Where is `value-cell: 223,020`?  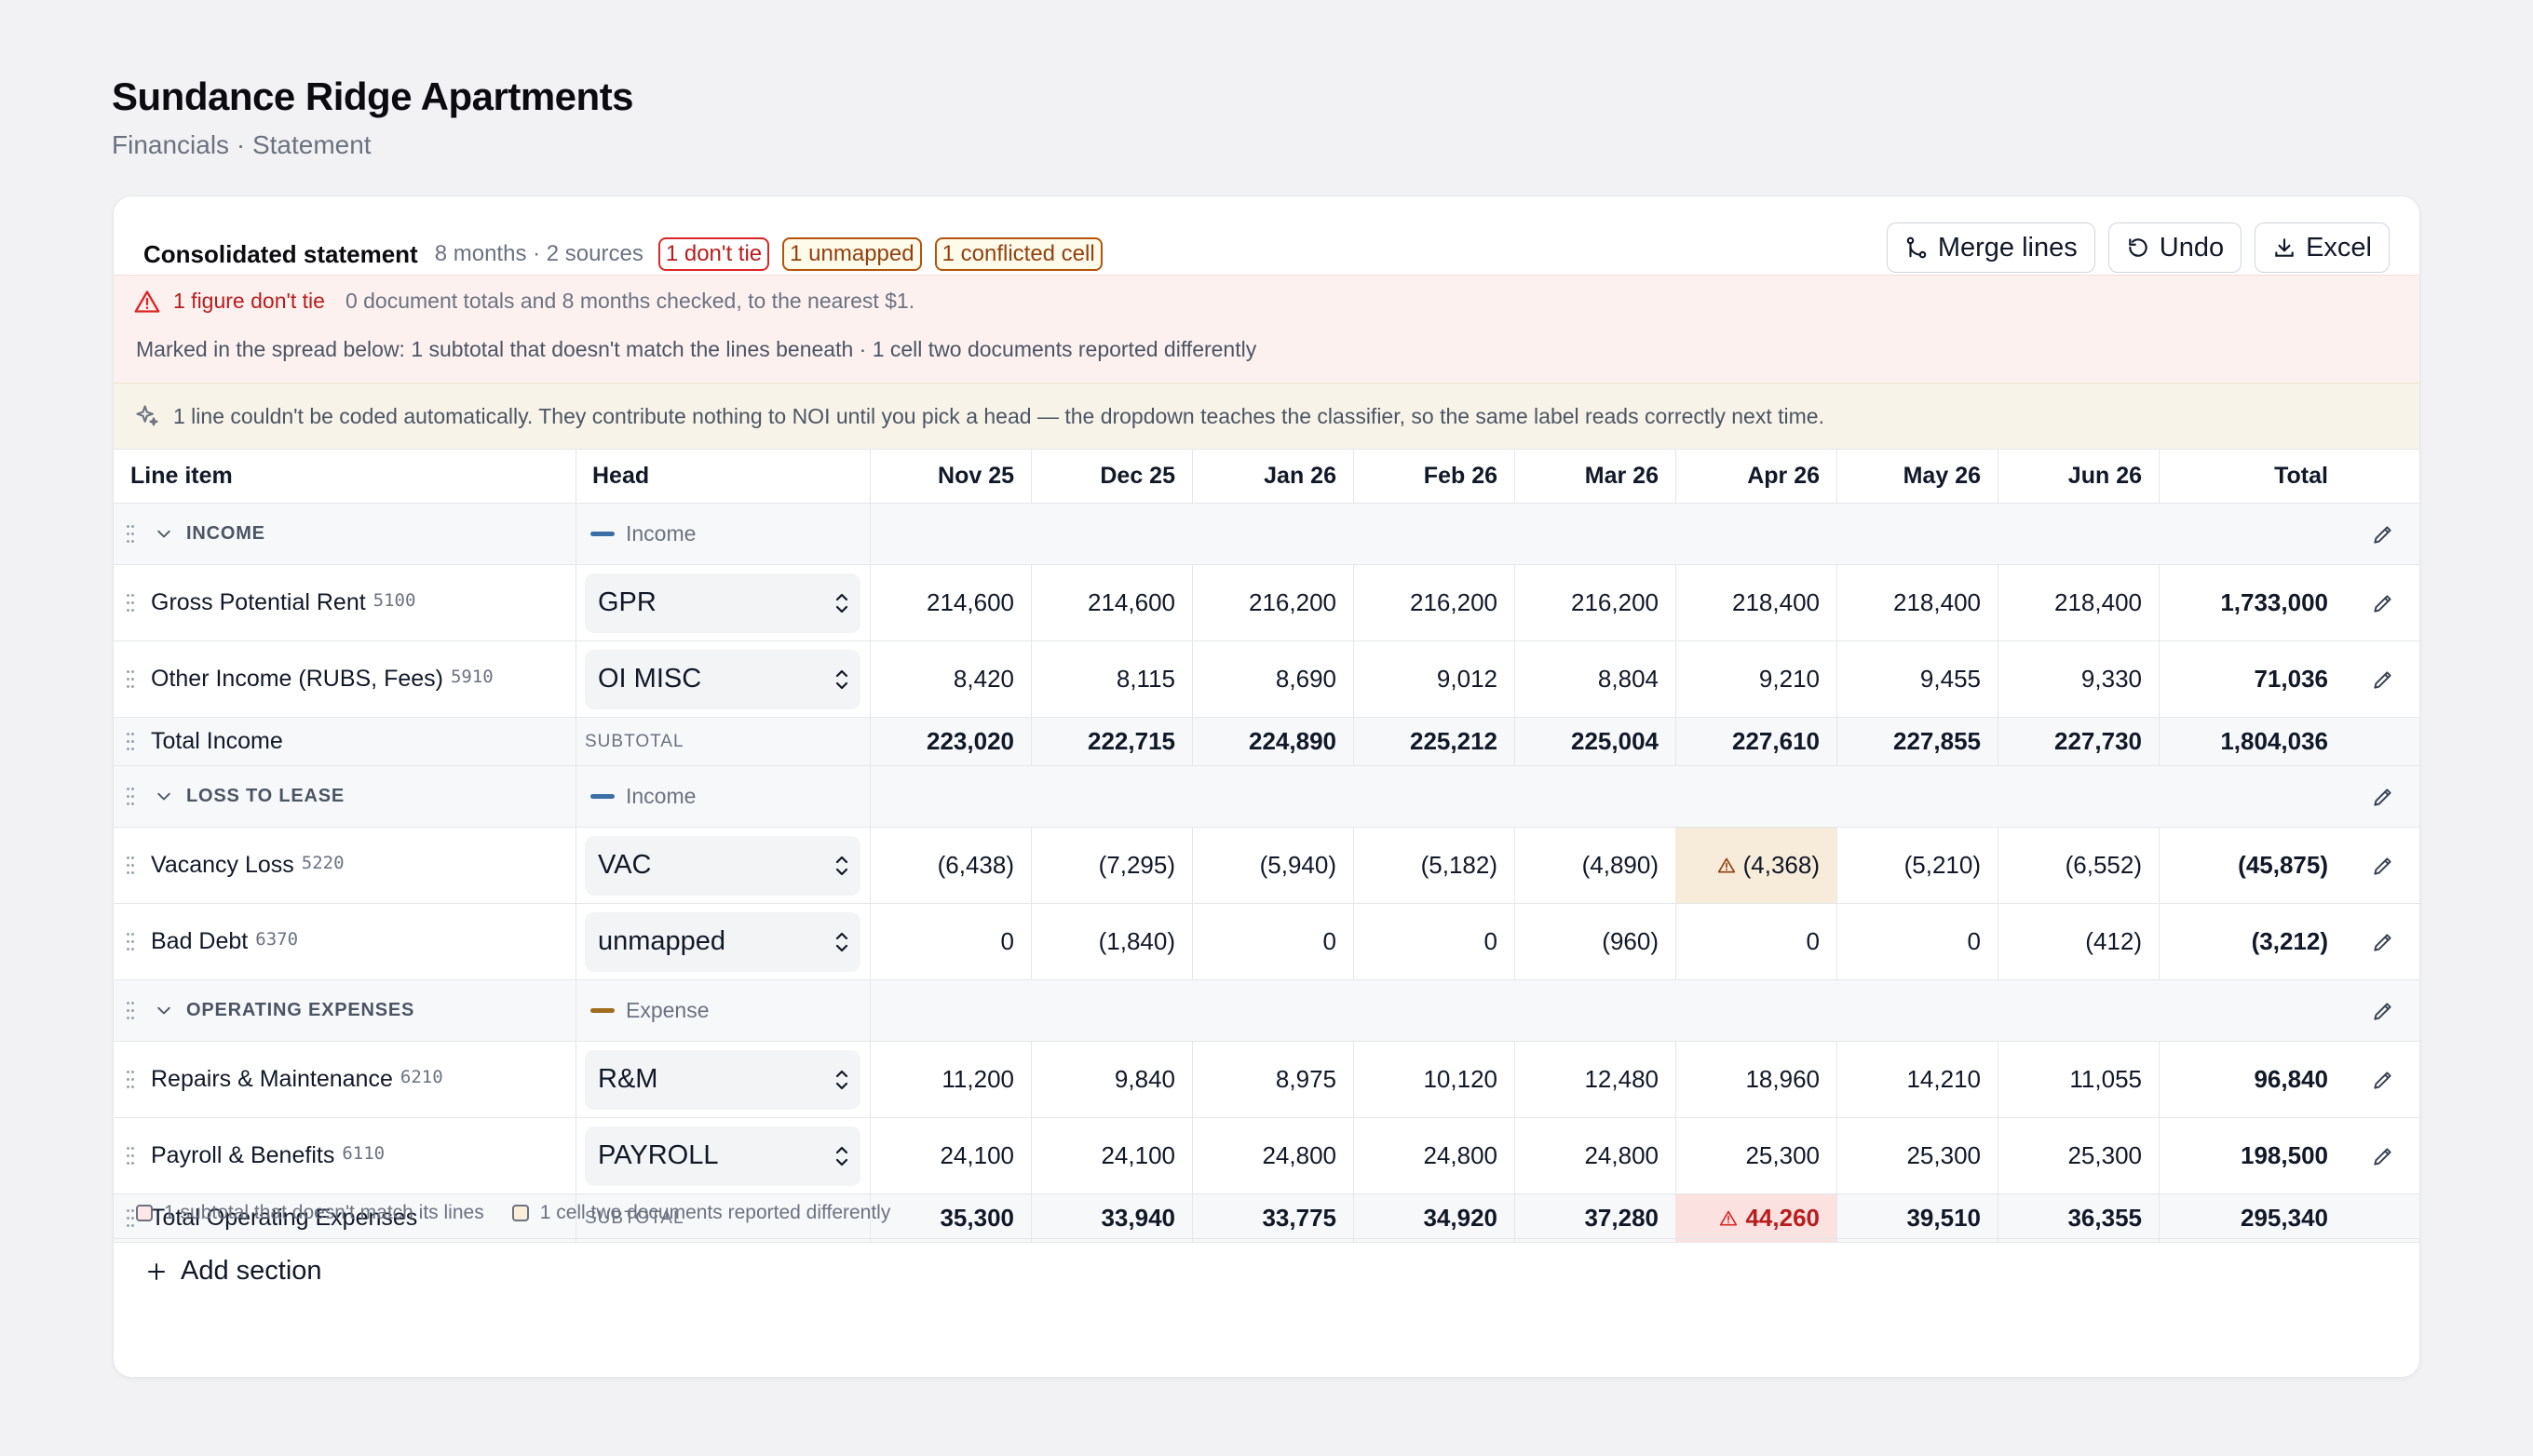
value-cell: 223,020 is located at coordinates (950, 741).